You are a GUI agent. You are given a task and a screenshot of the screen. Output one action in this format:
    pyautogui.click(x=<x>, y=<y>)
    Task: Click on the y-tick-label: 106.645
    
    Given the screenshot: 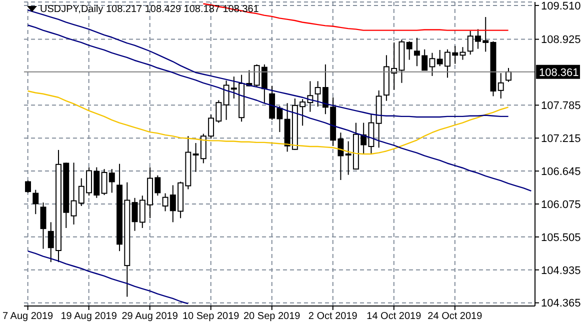 What is the action you would take?
    pyautogui.click(x=561, y=172)
    